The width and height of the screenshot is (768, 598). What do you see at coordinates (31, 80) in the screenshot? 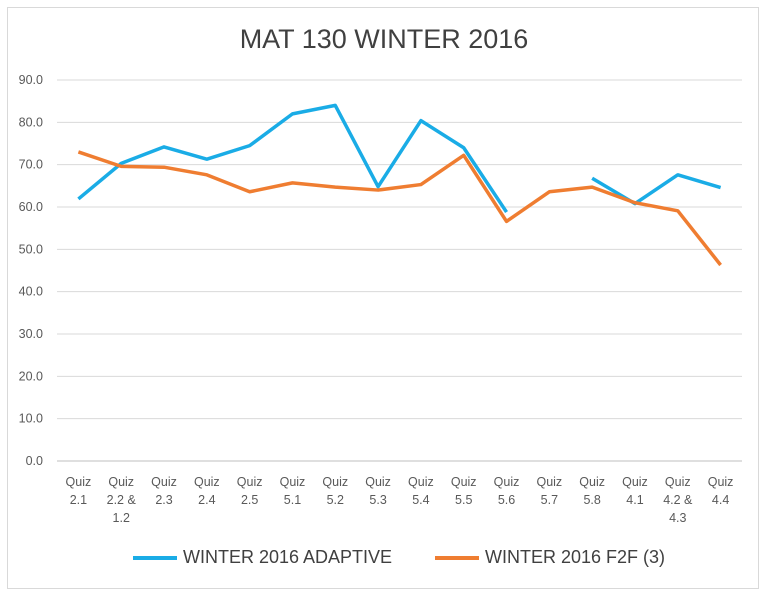
I see `y-tick-label: 90.0` at bounding box center [31, 80].